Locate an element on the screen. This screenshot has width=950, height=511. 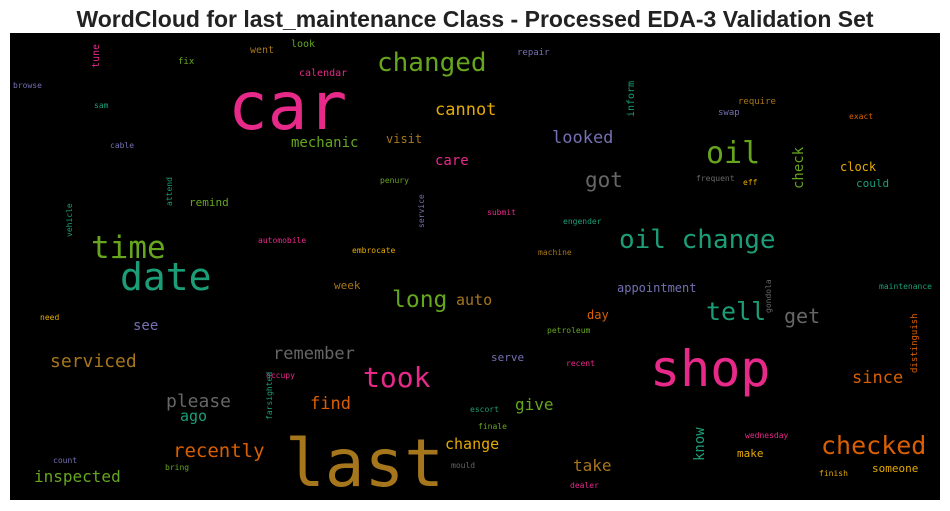
word-exact: exact is located at coordinates (861, 116).